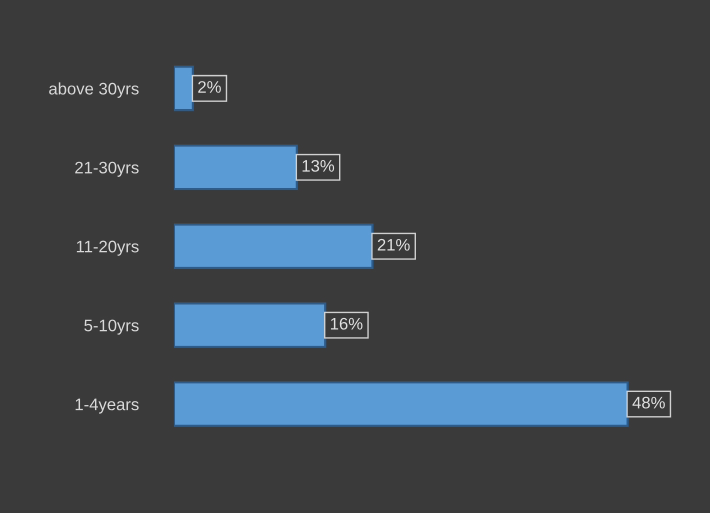  What do you see at coordinates (107, 248) in the screenshot?
I see `y-tick-label: 11-20yrs` at bounding box center [107, 248].